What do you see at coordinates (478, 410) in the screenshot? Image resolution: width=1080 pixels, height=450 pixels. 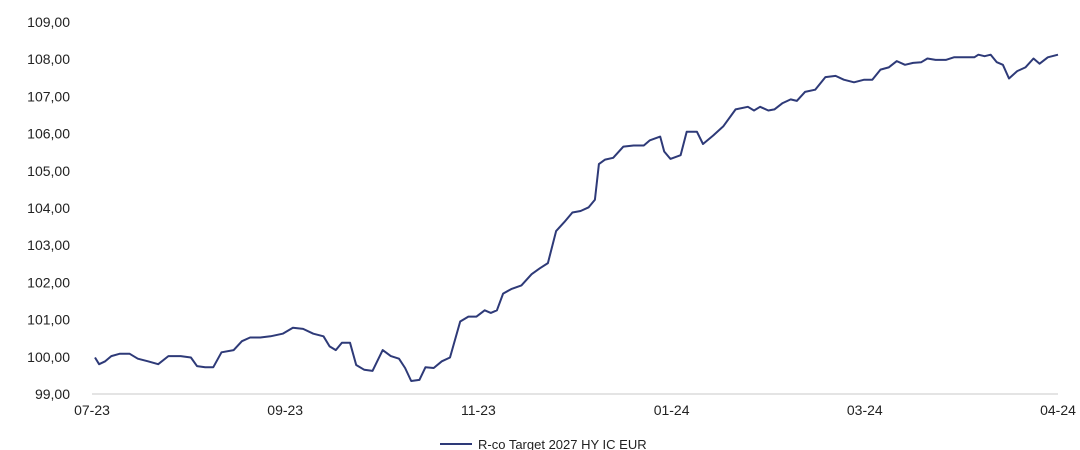 I see `x-tick-label: 11-23` at bounding box center [478, 410].